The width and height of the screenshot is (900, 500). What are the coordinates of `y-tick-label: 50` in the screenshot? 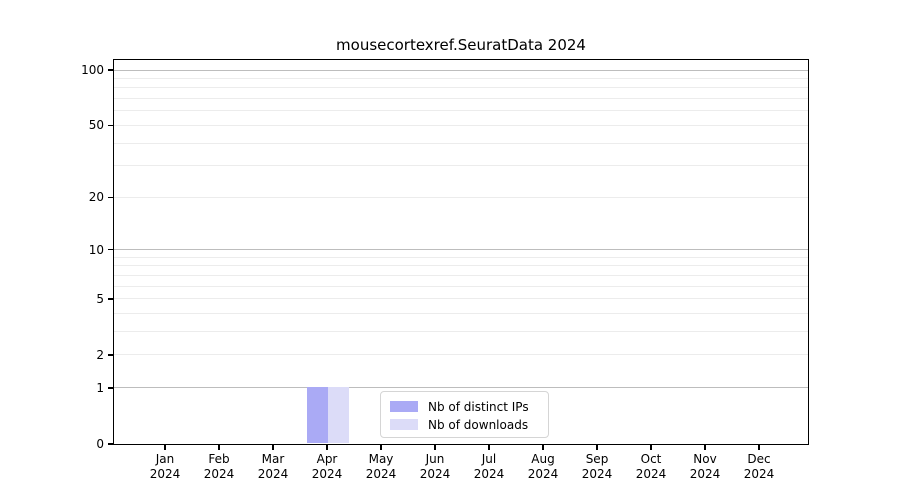 It's located at (96, 125).